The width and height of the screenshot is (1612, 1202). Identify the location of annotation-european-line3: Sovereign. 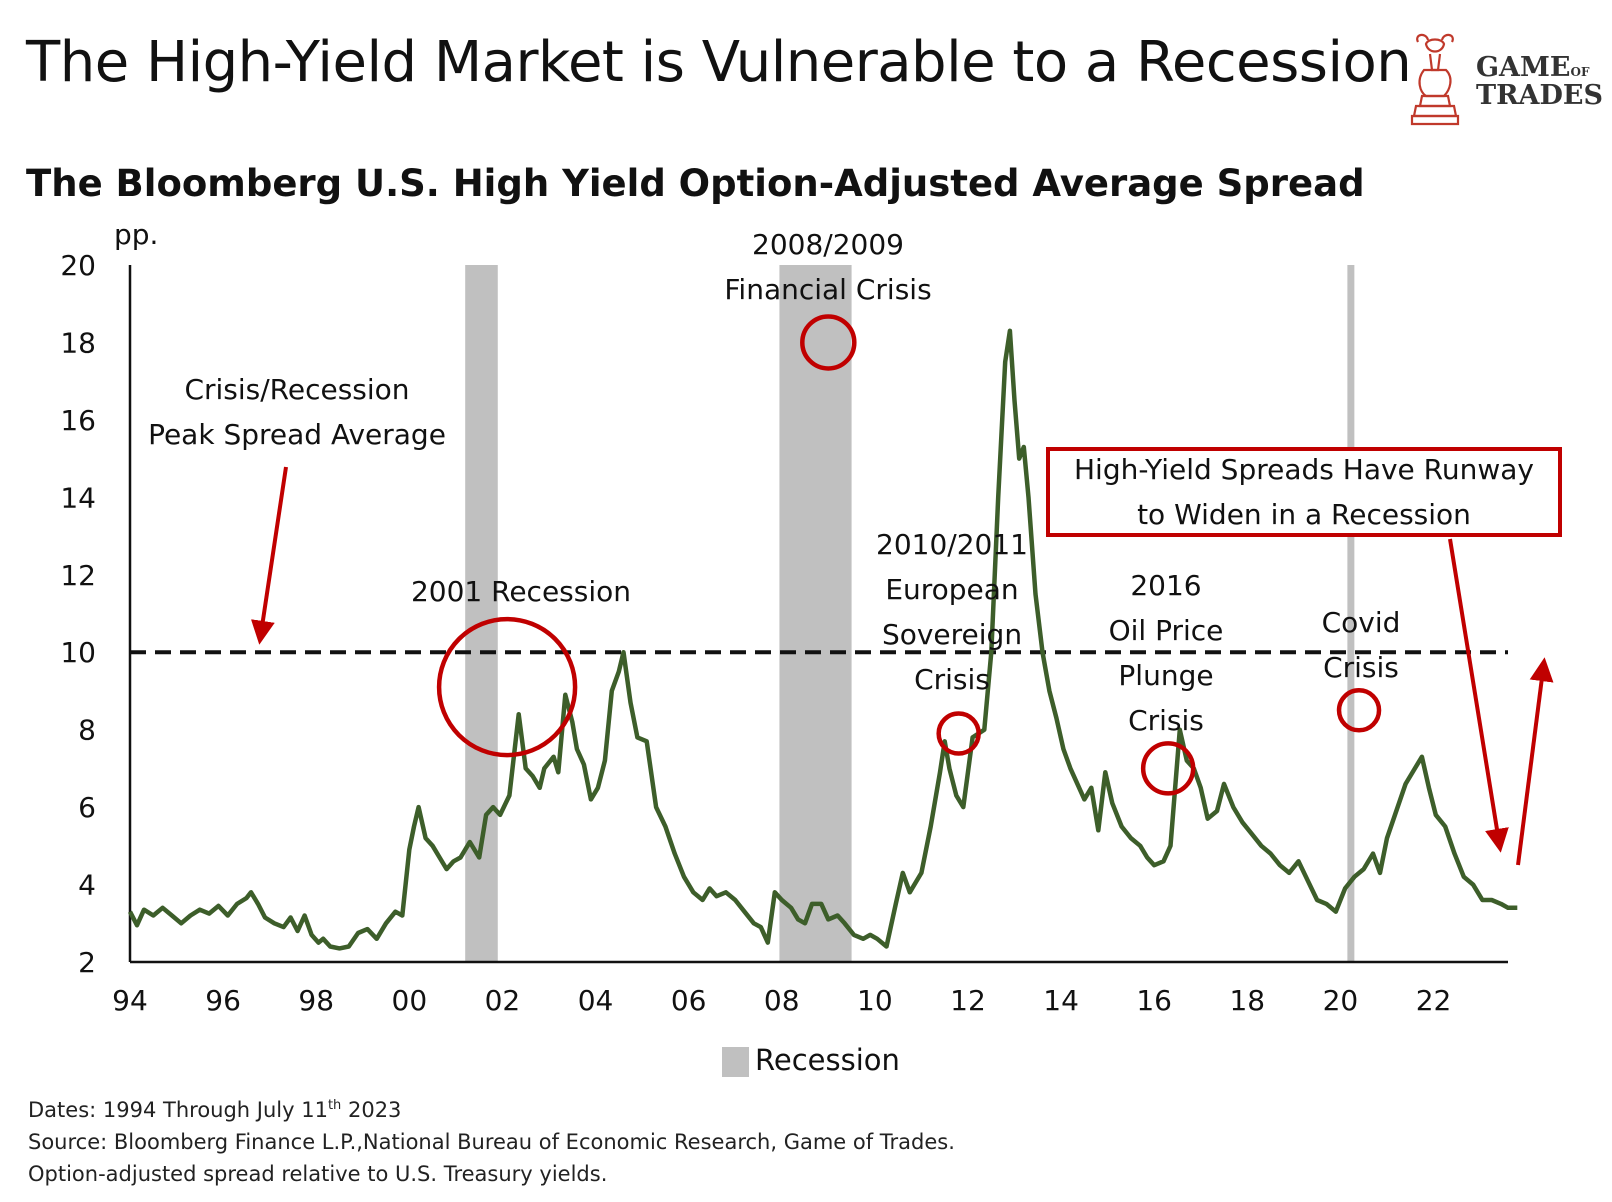
(952, 634).